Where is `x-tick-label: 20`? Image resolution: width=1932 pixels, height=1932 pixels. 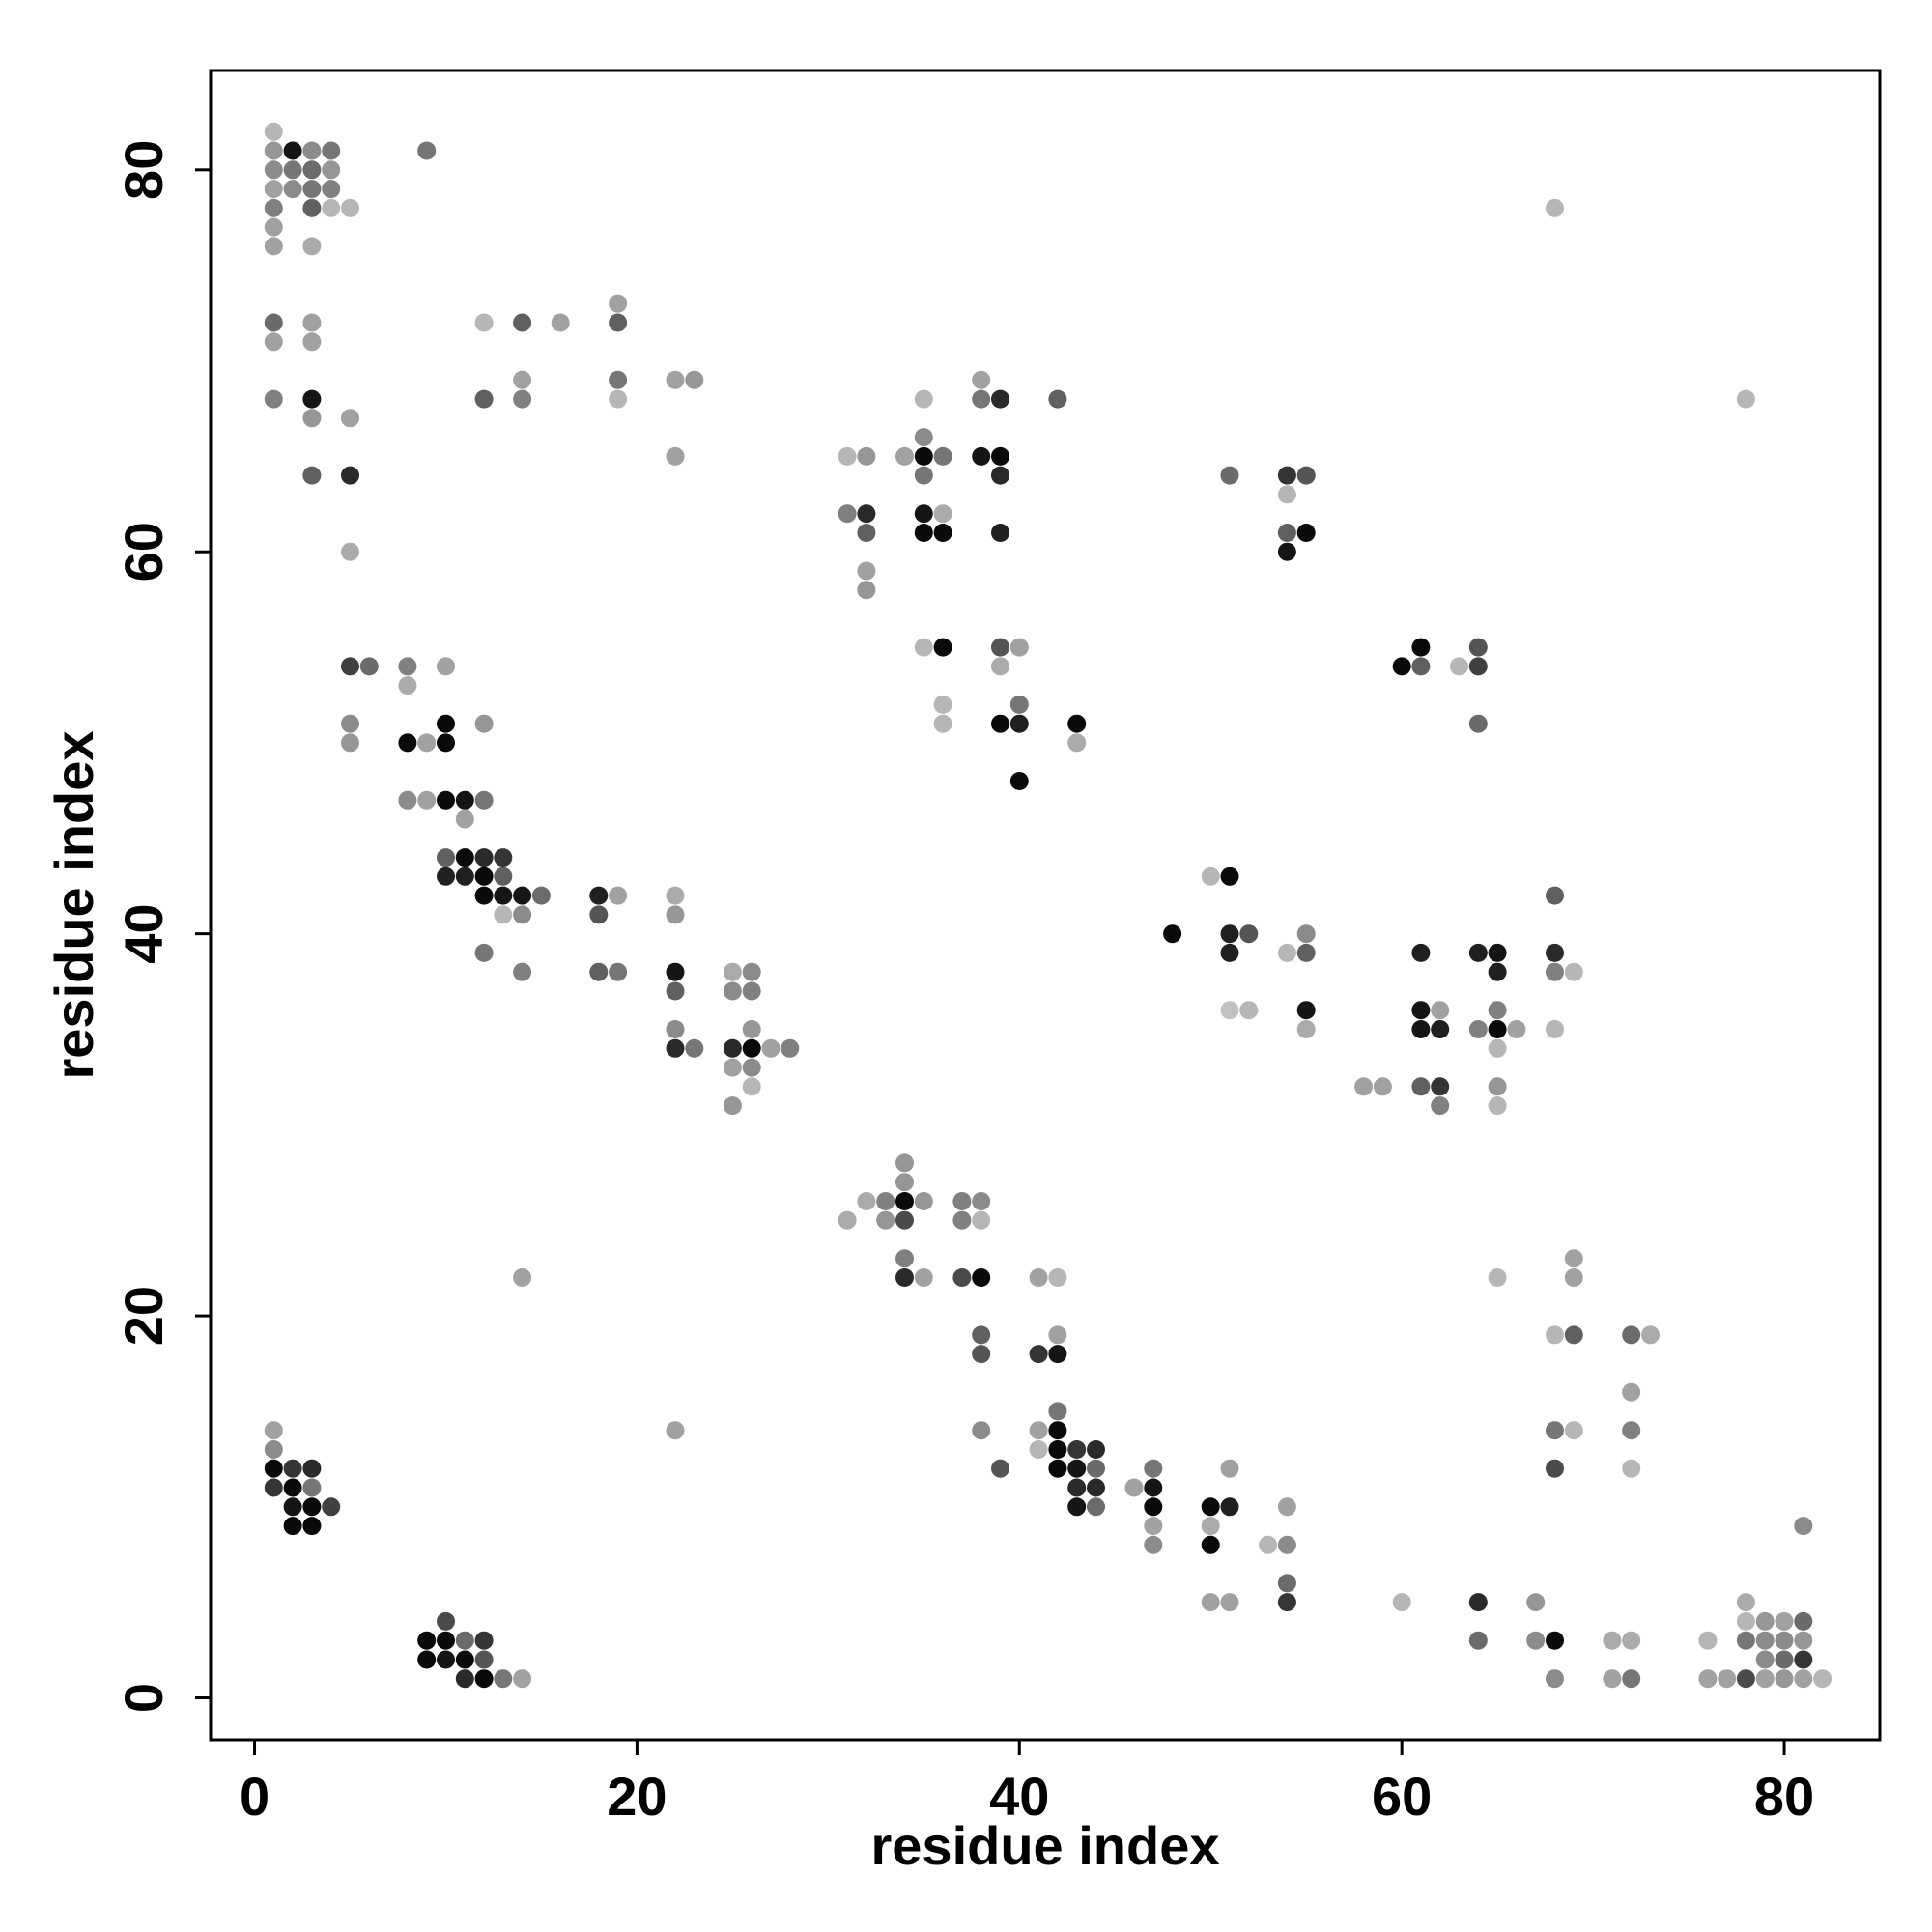 x-tick-label: 20 is located at coordinates (637, 1796).